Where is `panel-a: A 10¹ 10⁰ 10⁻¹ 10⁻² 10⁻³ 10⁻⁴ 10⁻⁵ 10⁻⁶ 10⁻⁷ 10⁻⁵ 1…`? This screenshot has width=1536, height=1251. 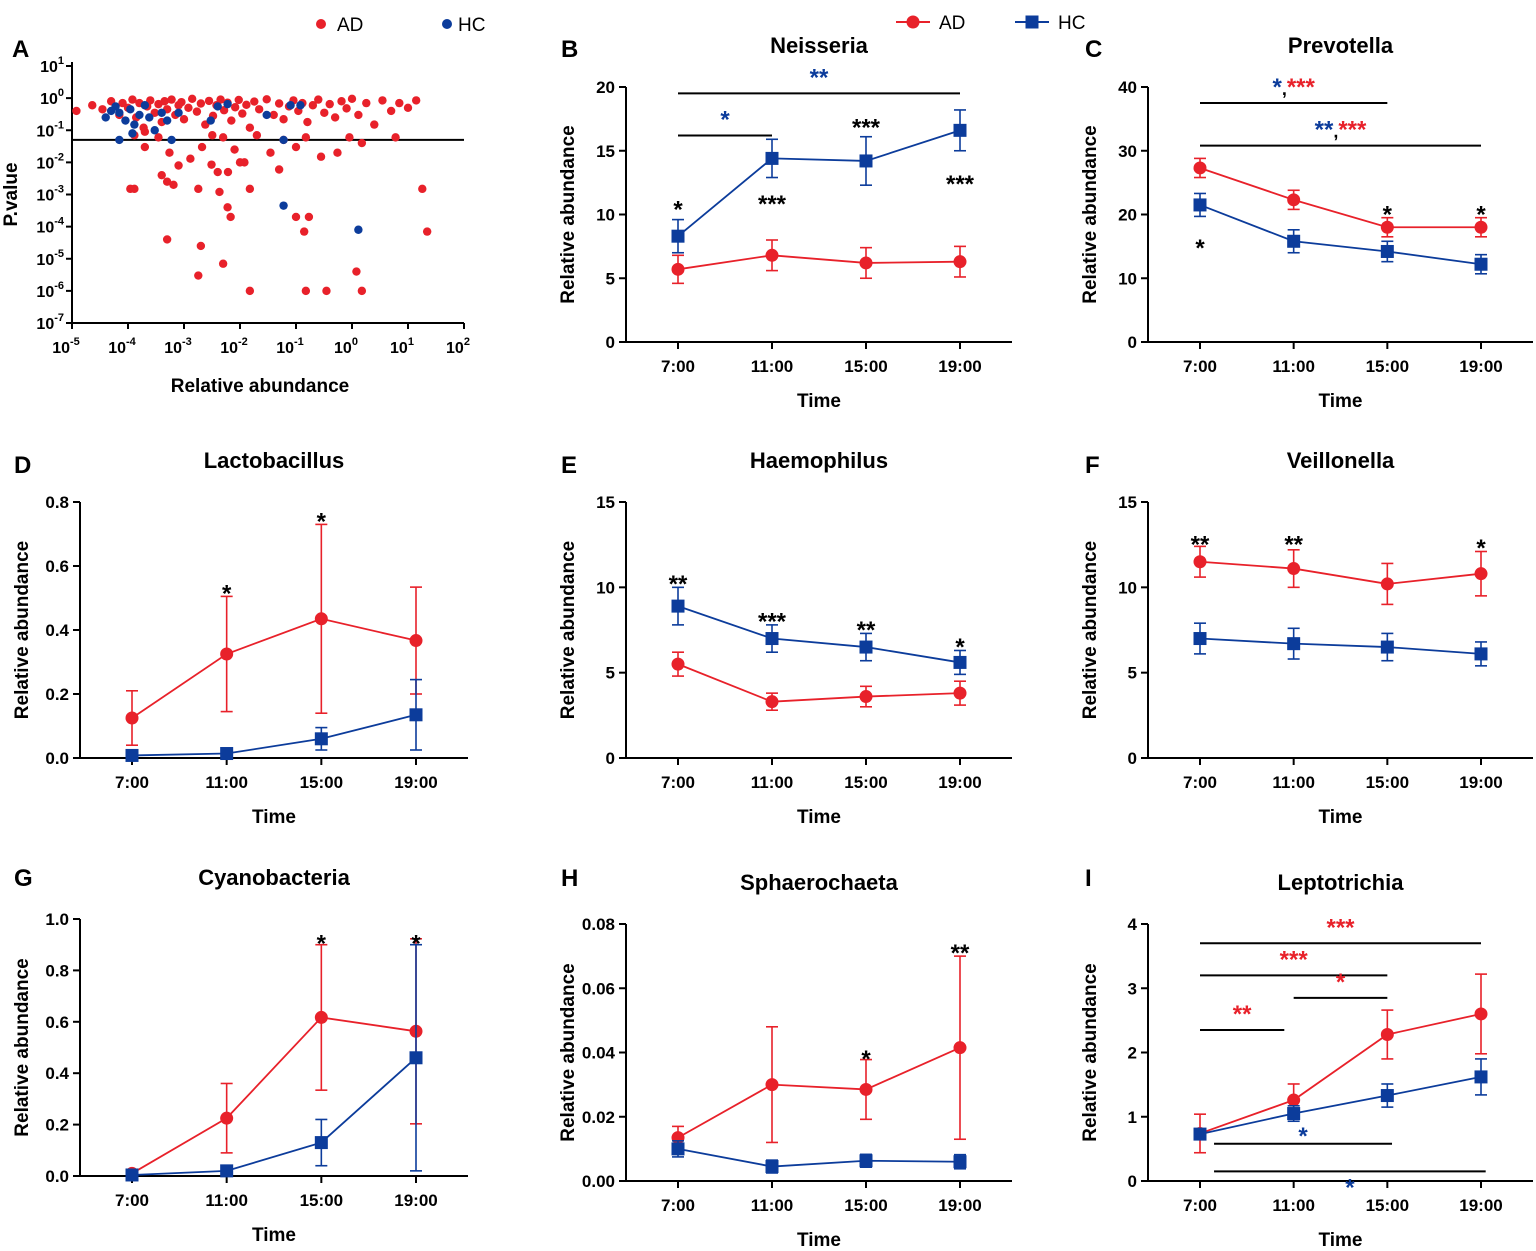
panel-a: A 10¹ 10⁰ 10⁻¹ 10⁻² 10⁻³ 10⁻⁴ 10⁻⁵ 10⁻⁶ 10⁻⁷ 10⁻⁵ 1… is located at coordinates (235, 216).